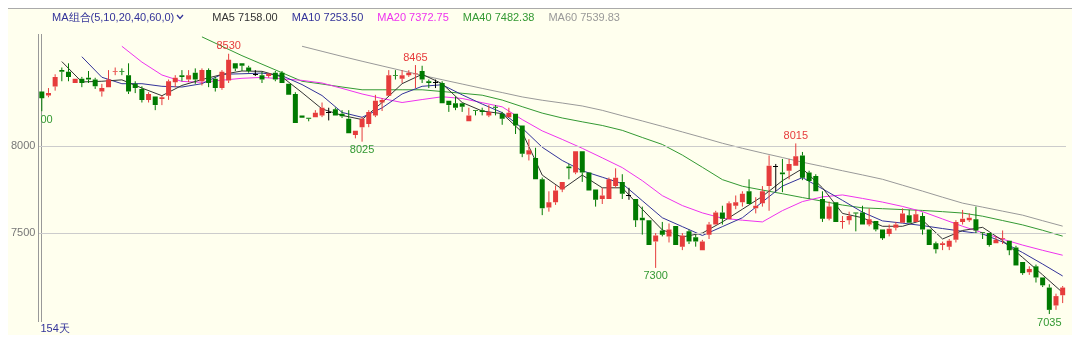 The width and height of the screenshot is (1080, 339). Describe the element at coordinates (228, 45) in the screenshot. I see `annotation: 8530` at that location.